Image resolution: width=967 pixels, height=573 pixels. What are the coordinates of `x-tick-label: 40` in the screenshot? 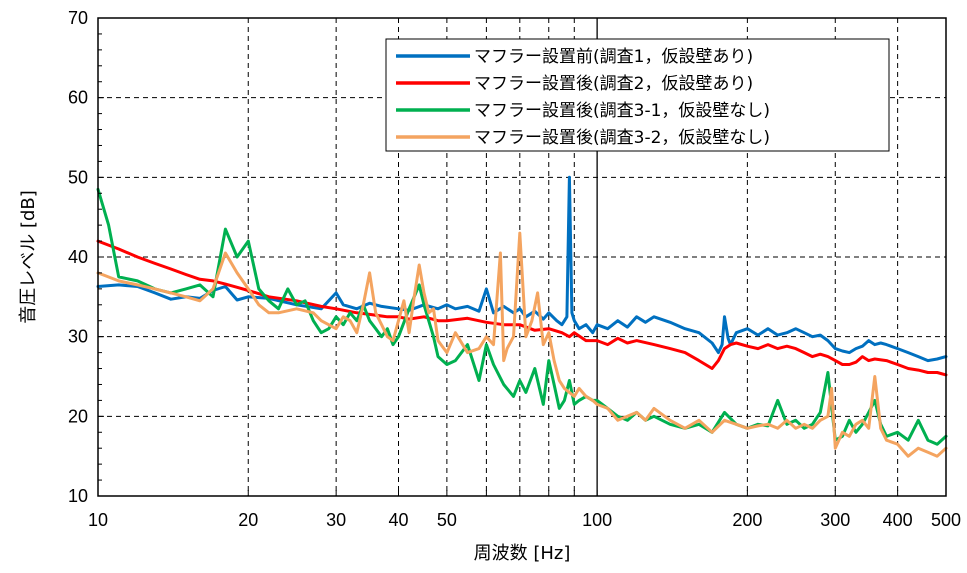 It's located at (398, 520).